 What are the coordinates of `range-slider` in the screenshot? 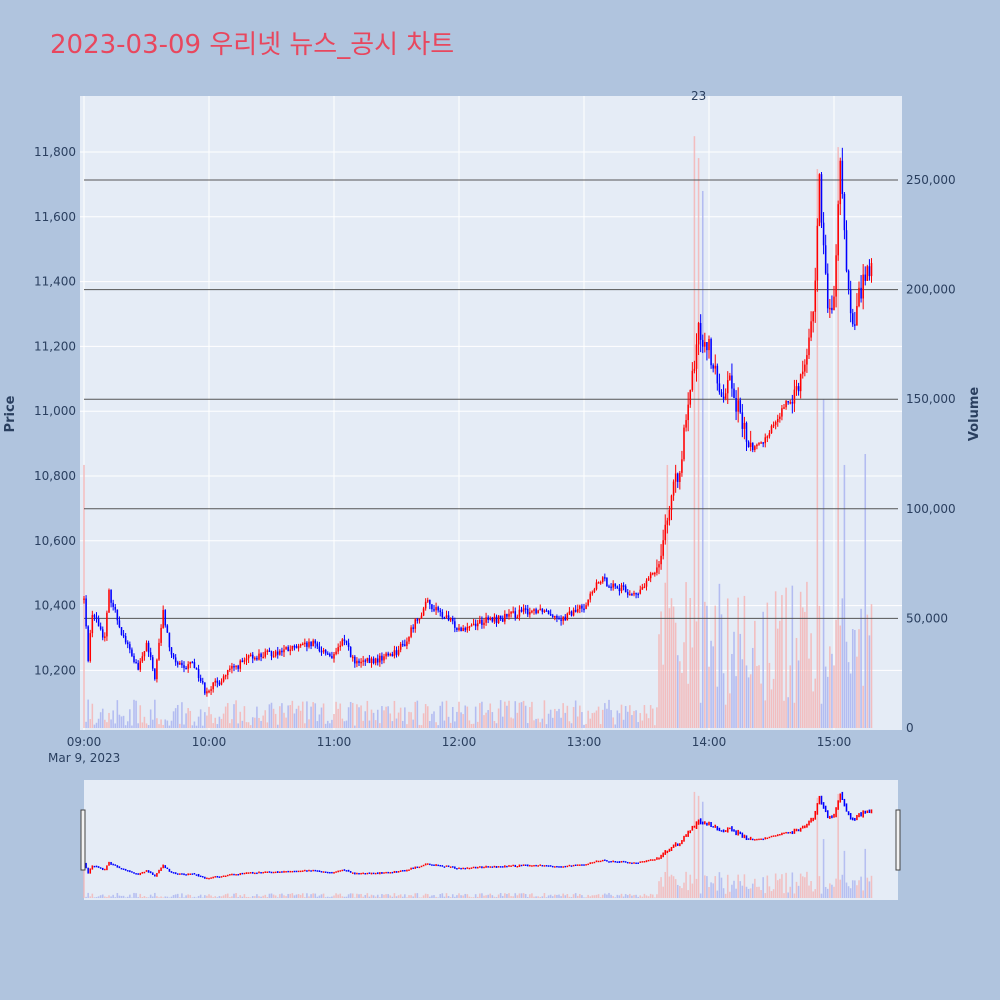 It's located at (491, 840).